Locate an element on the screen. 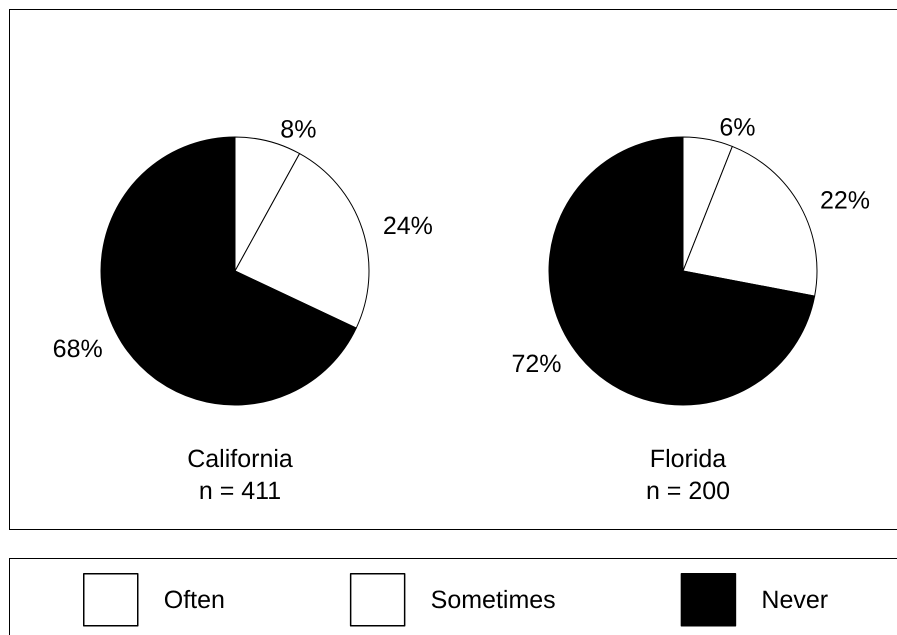 The width and height of the screenshot is (897, 635). text: n = 411 is located at coordinates (240, 491).